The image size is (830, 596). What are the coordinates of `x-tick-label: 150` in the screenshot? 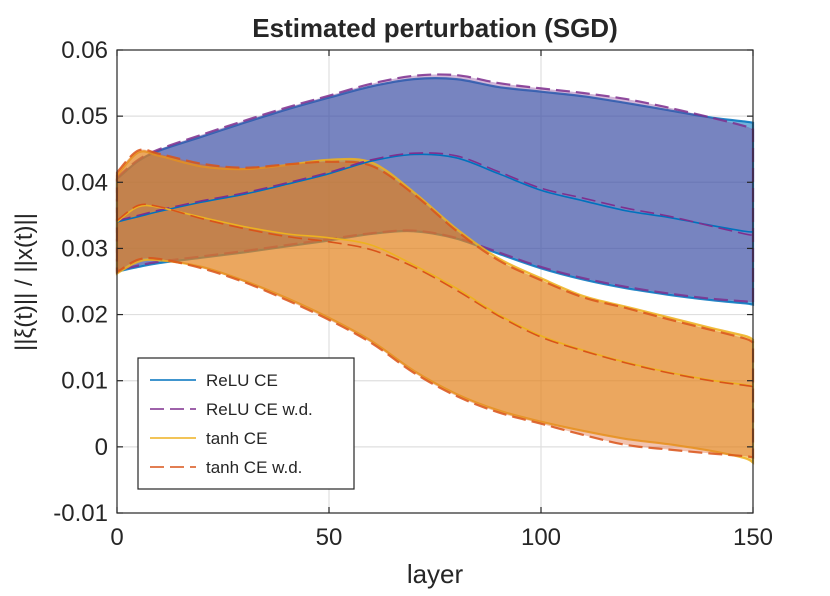 It's located at (753, 537).